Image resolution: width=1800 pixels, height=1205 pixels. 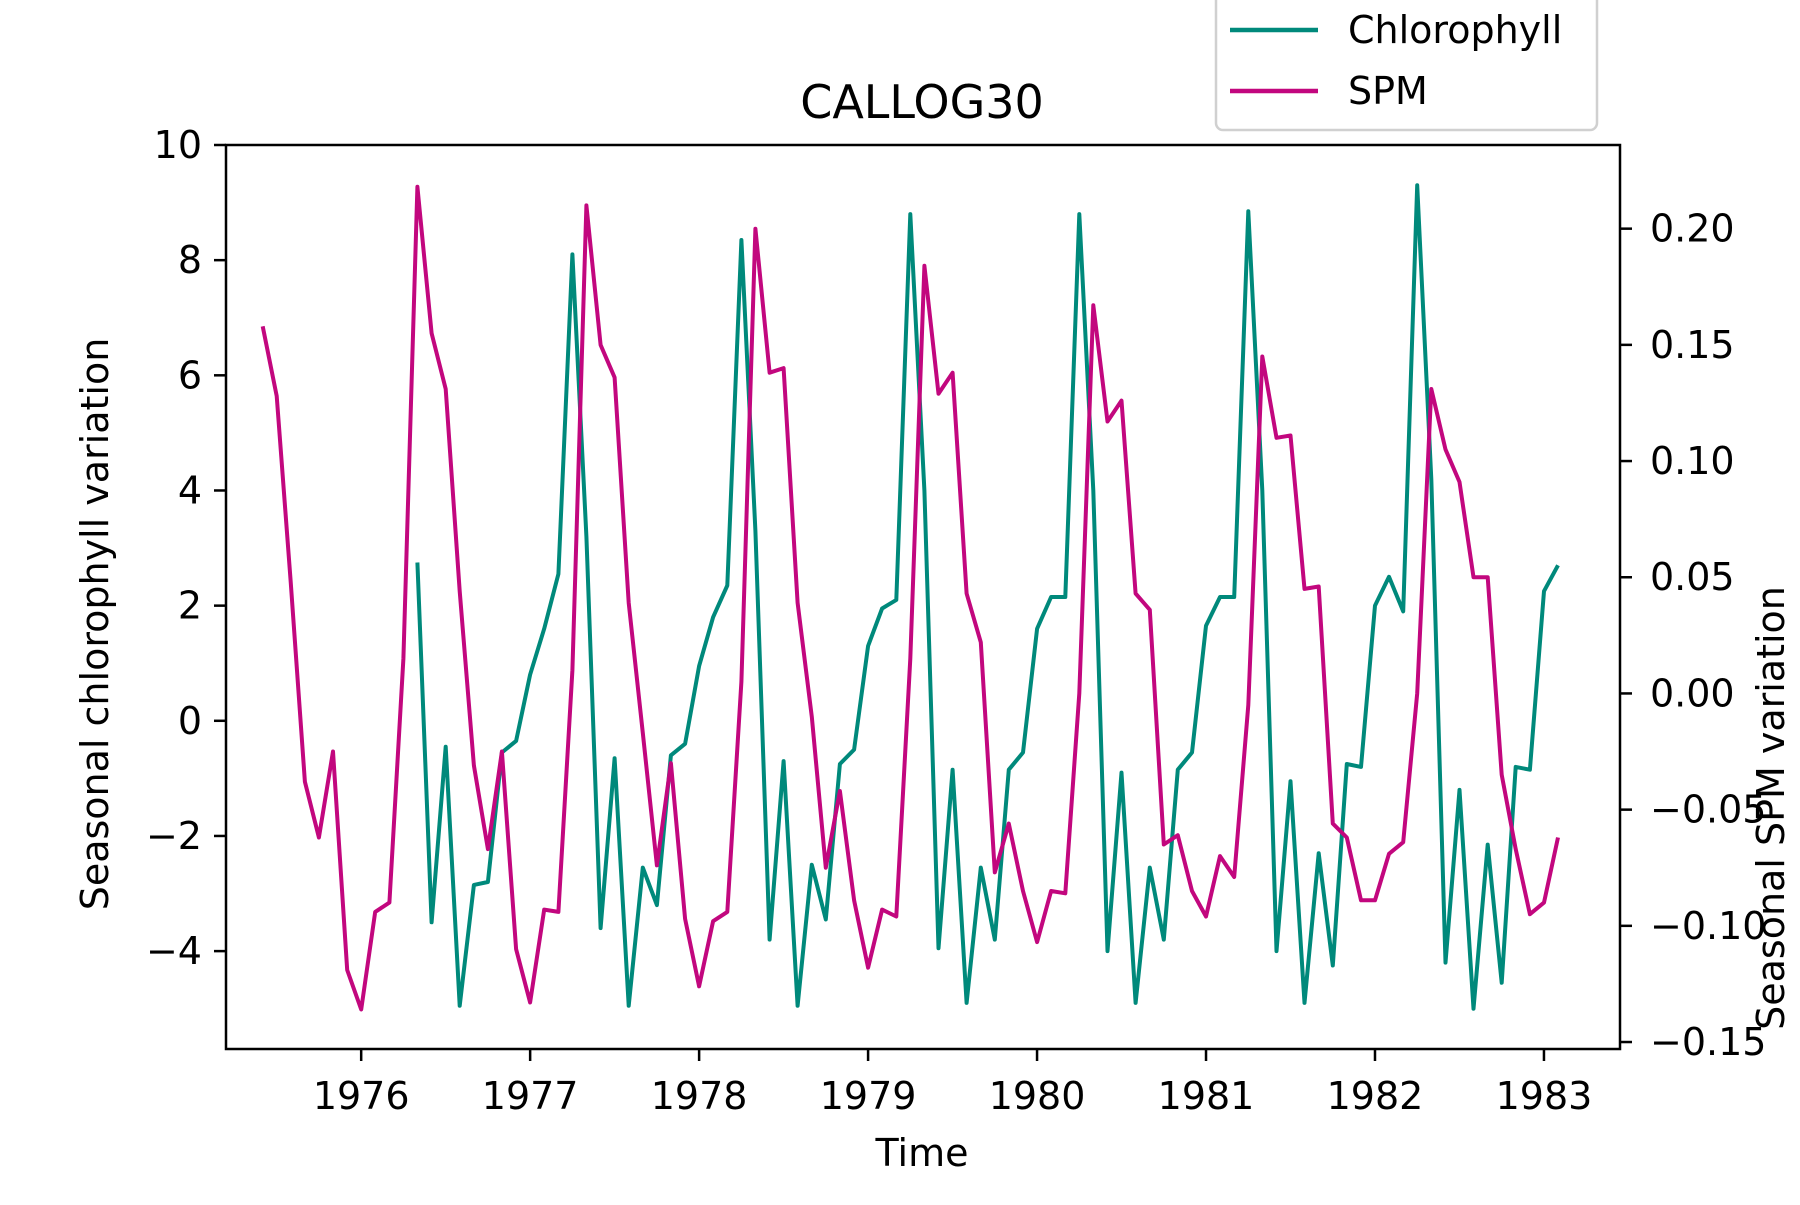 What do you see at coordinates (190, 490) in the screenshot?
I see `y-left-tick-label: 4` at bounding box center [190, 490].